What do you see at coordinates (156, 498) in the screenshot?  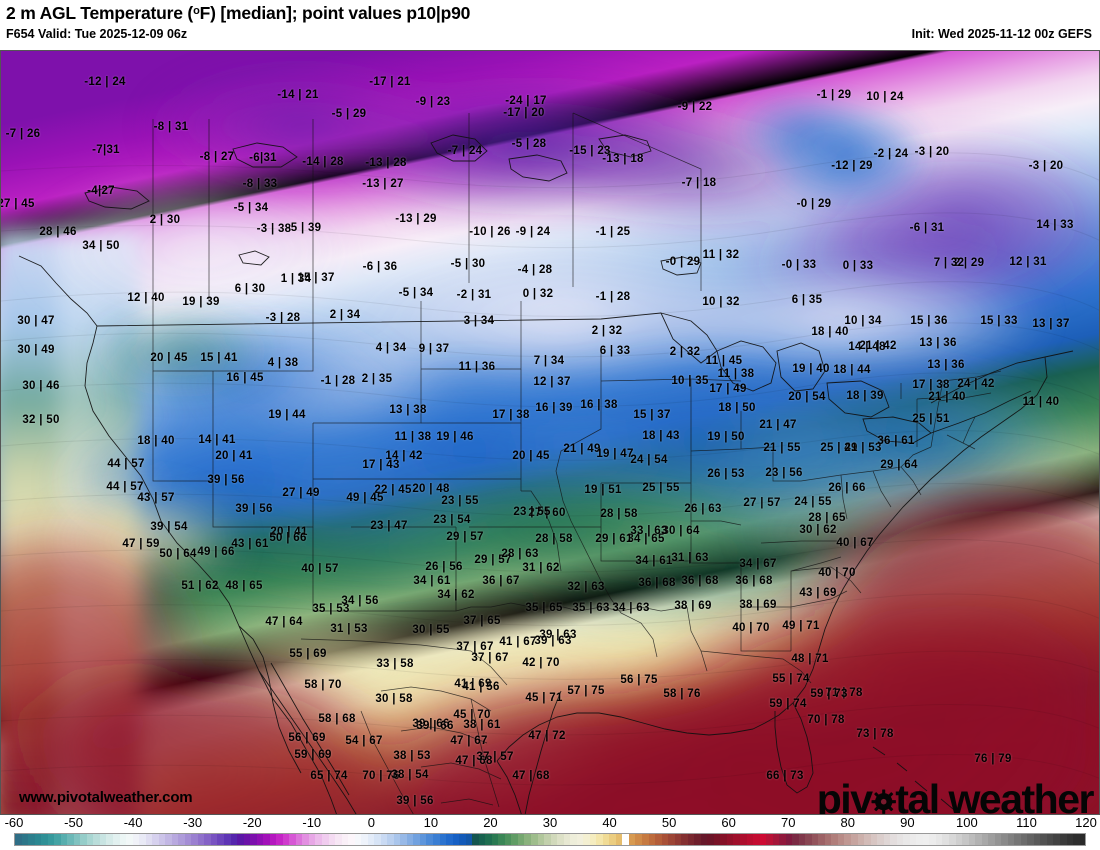 I see `point-value-label: 43 | 57` at bounding box center [156, 498].